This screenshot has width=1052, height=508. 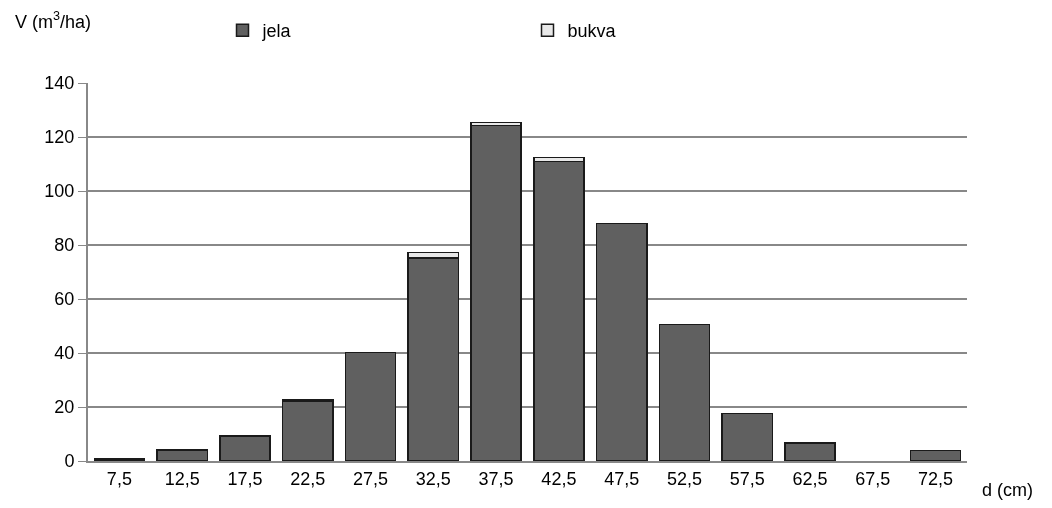 I want to click on y-tick-label: 100, so click(x=59, y=191).